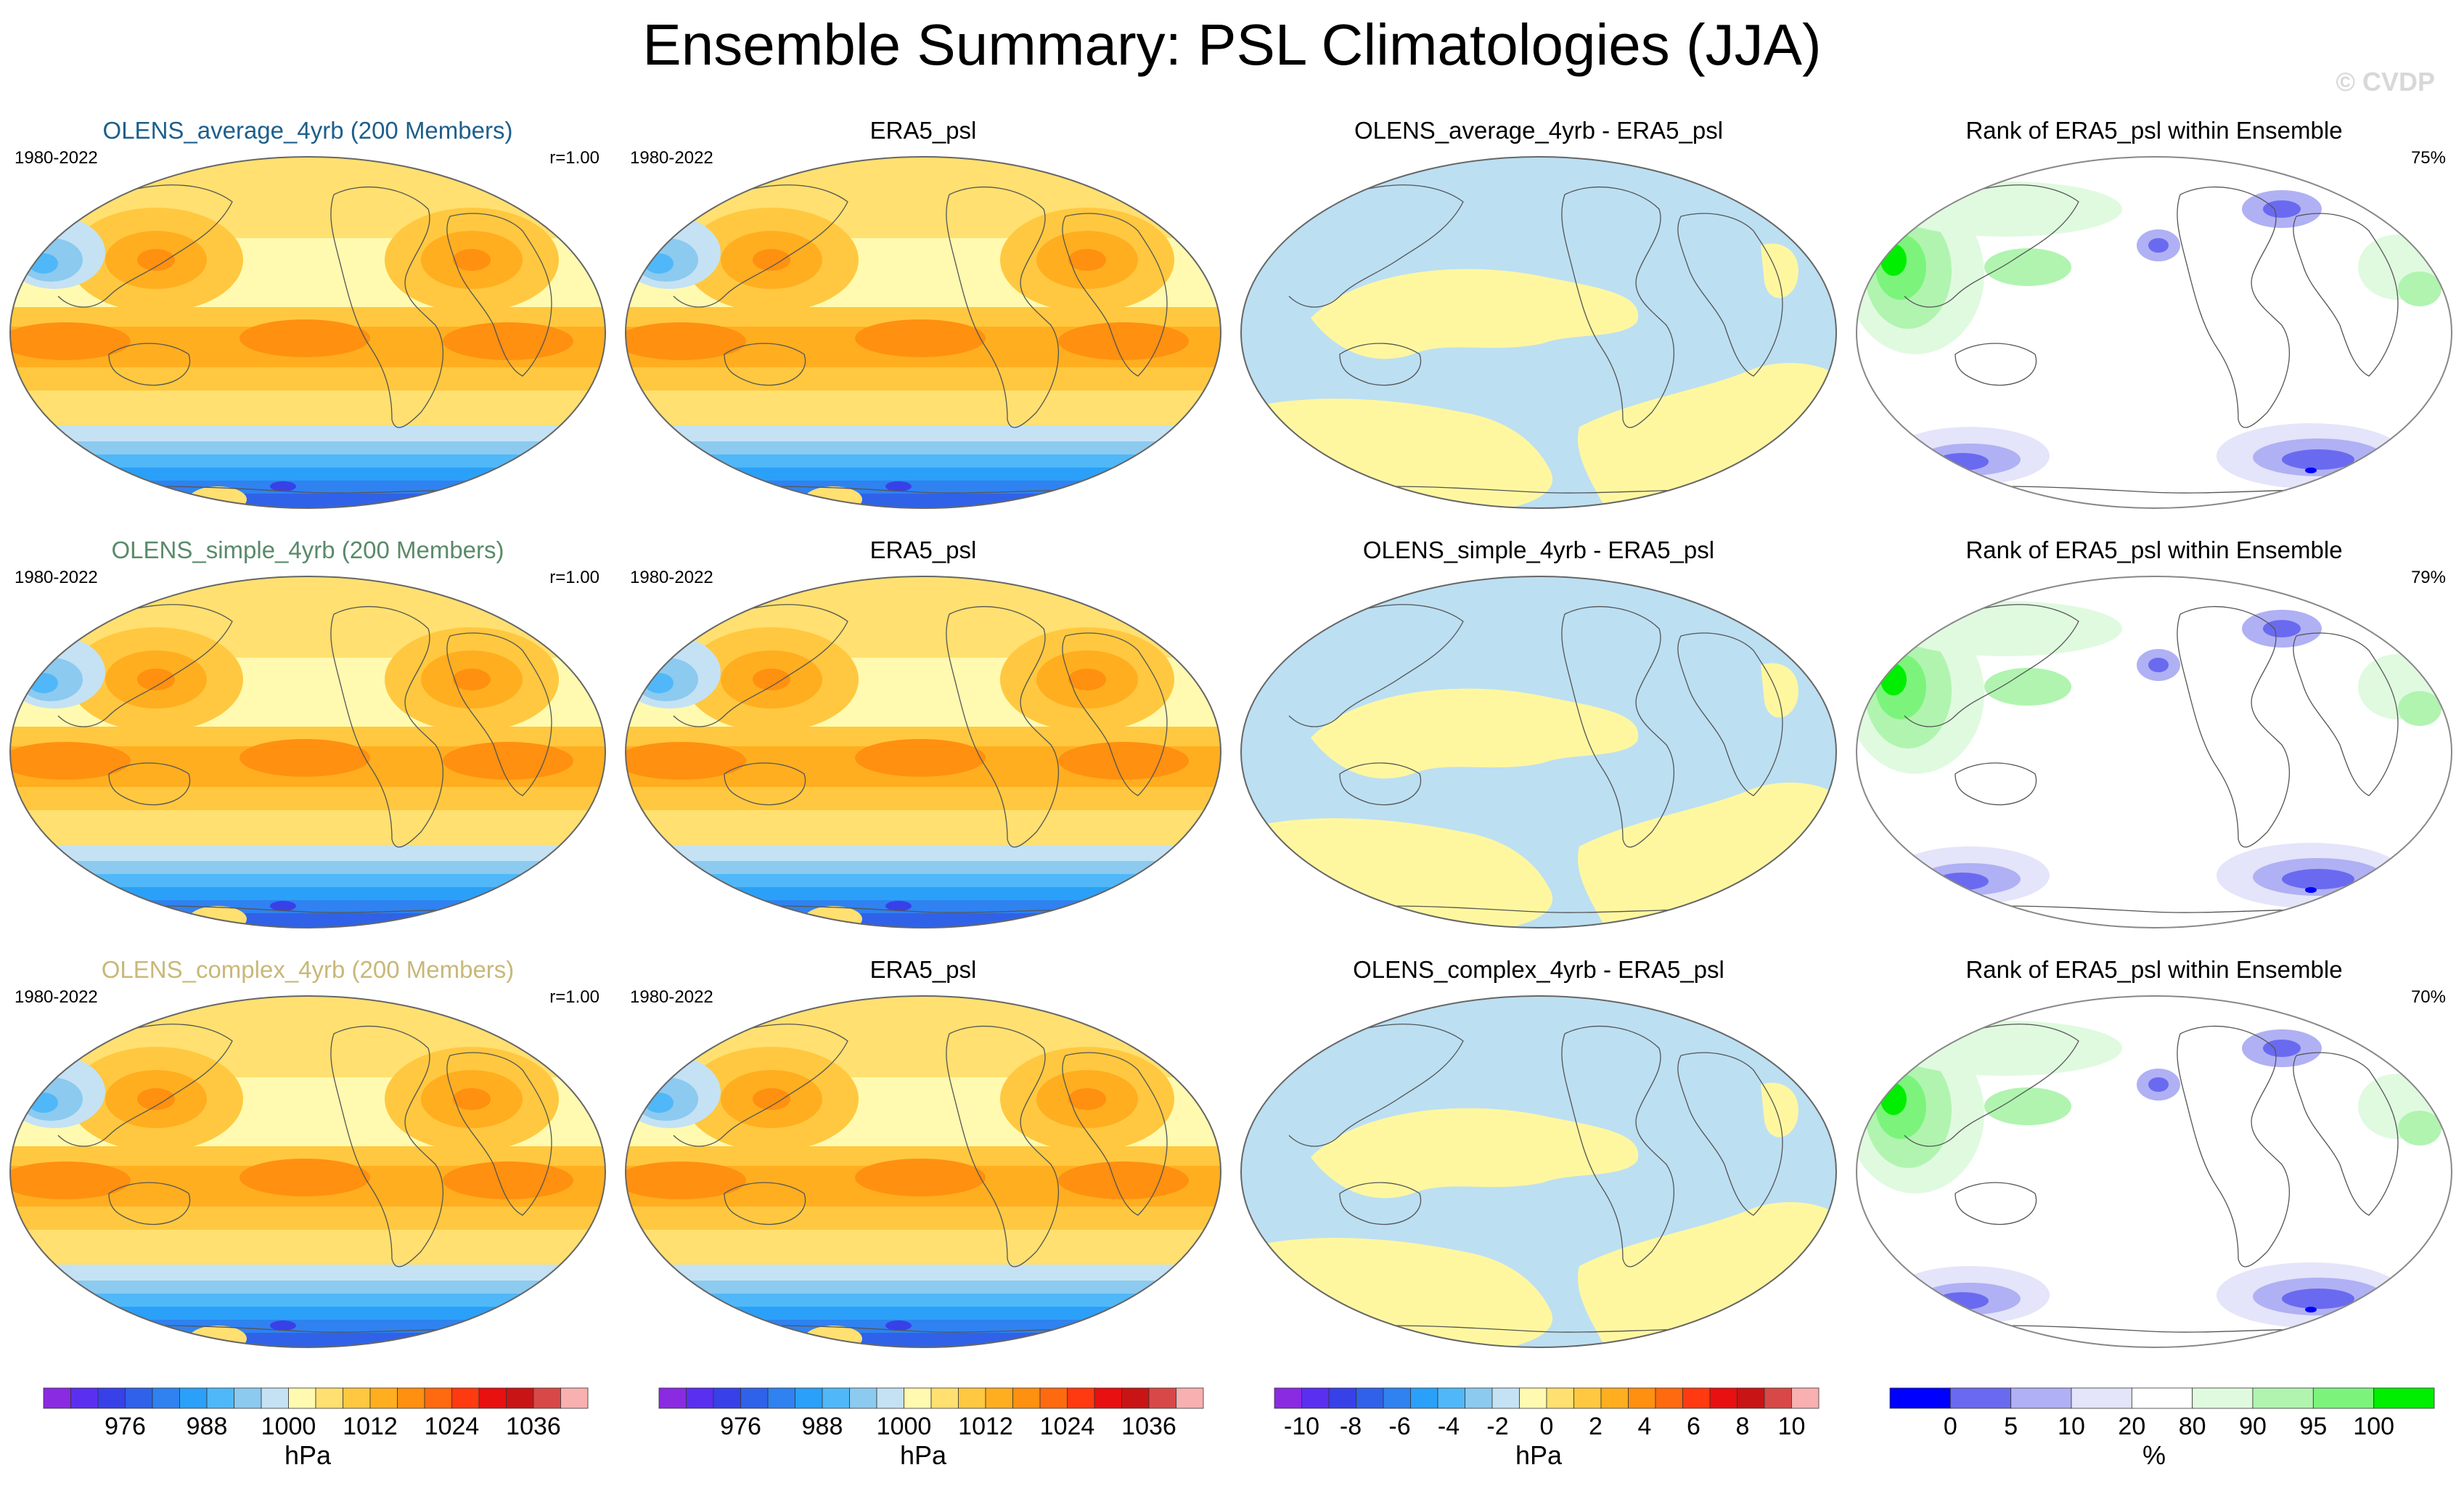 This screenshot has height=1486, width=2464. What do you see at coordinates (1497, 1427) in the screenshot?
I see `colorbar-tick-label: -2` at bounding box center [1497, 1427].